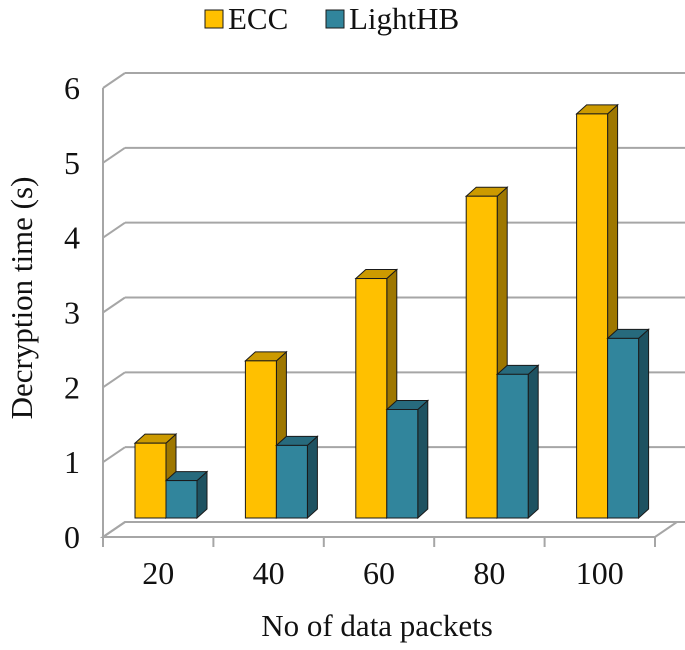  What do you see at coordinates (72, 537) in the screenshot?
I see `y-tick-label: 0` at bounding box center [72, 537].